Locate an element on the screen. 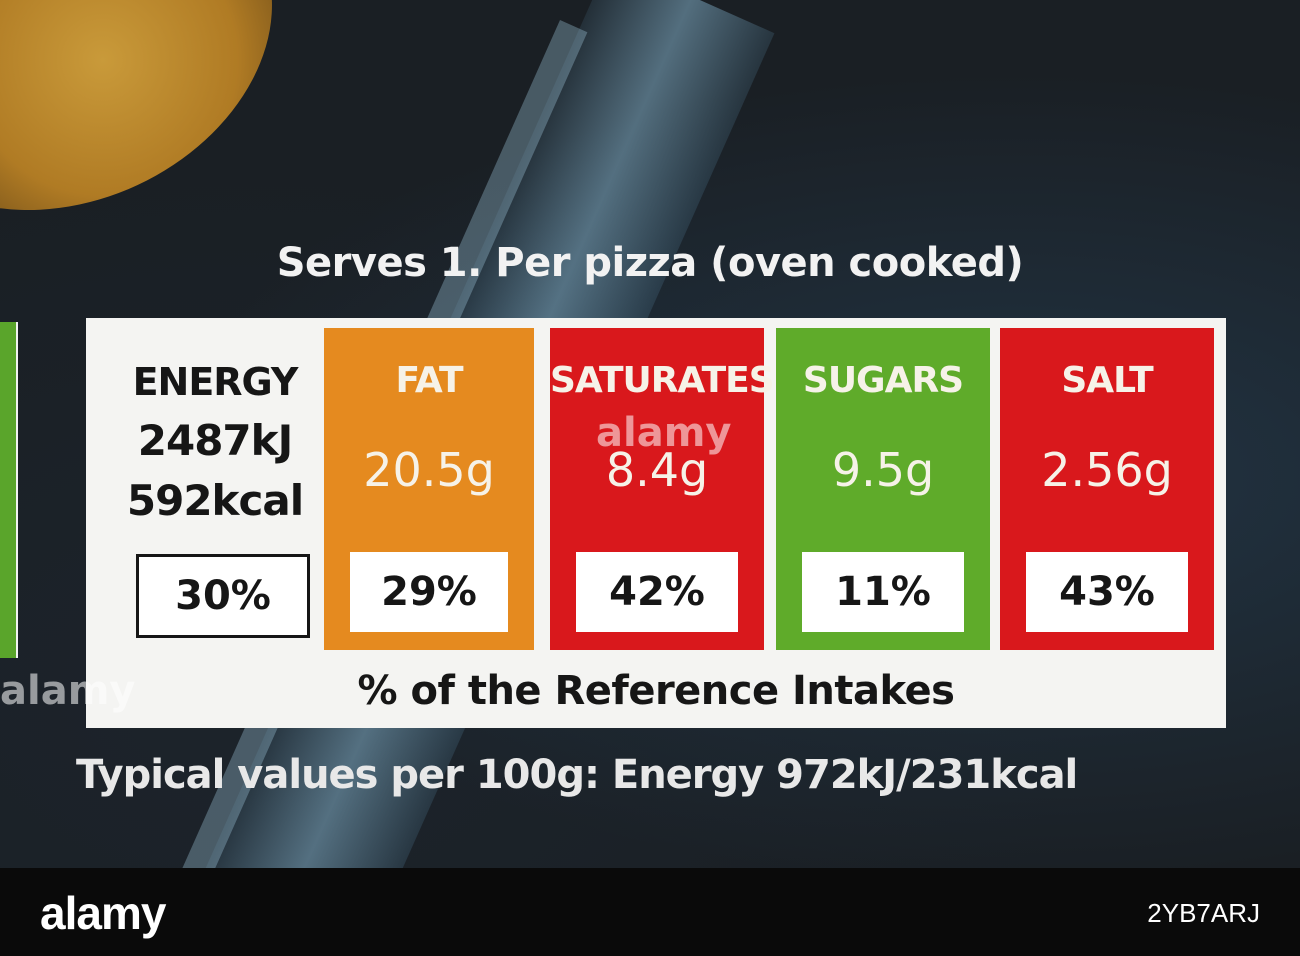 The height and width of the screenshot is (956, 1300). sugars-label: SUGARS is located at coordinates (883, 380).